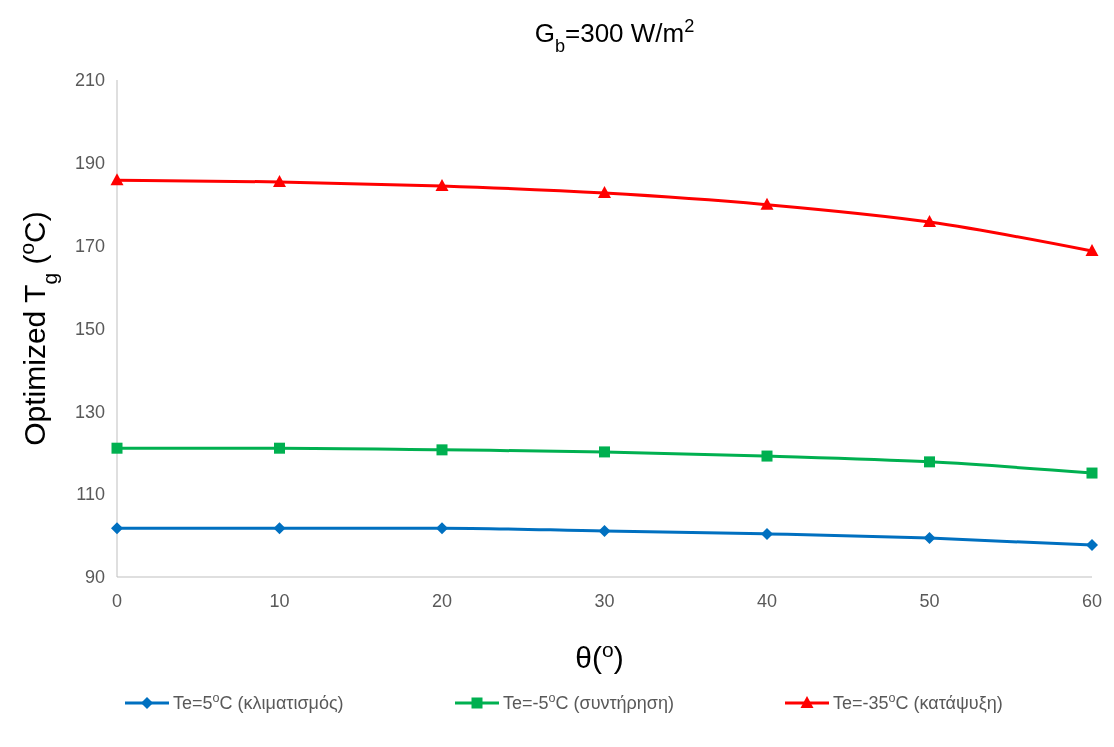 This screenshot has width=1114, height=747. Describe the element at coordinates (767, 601) in the screenshot. I see `x-tick-label: 40` at that location.